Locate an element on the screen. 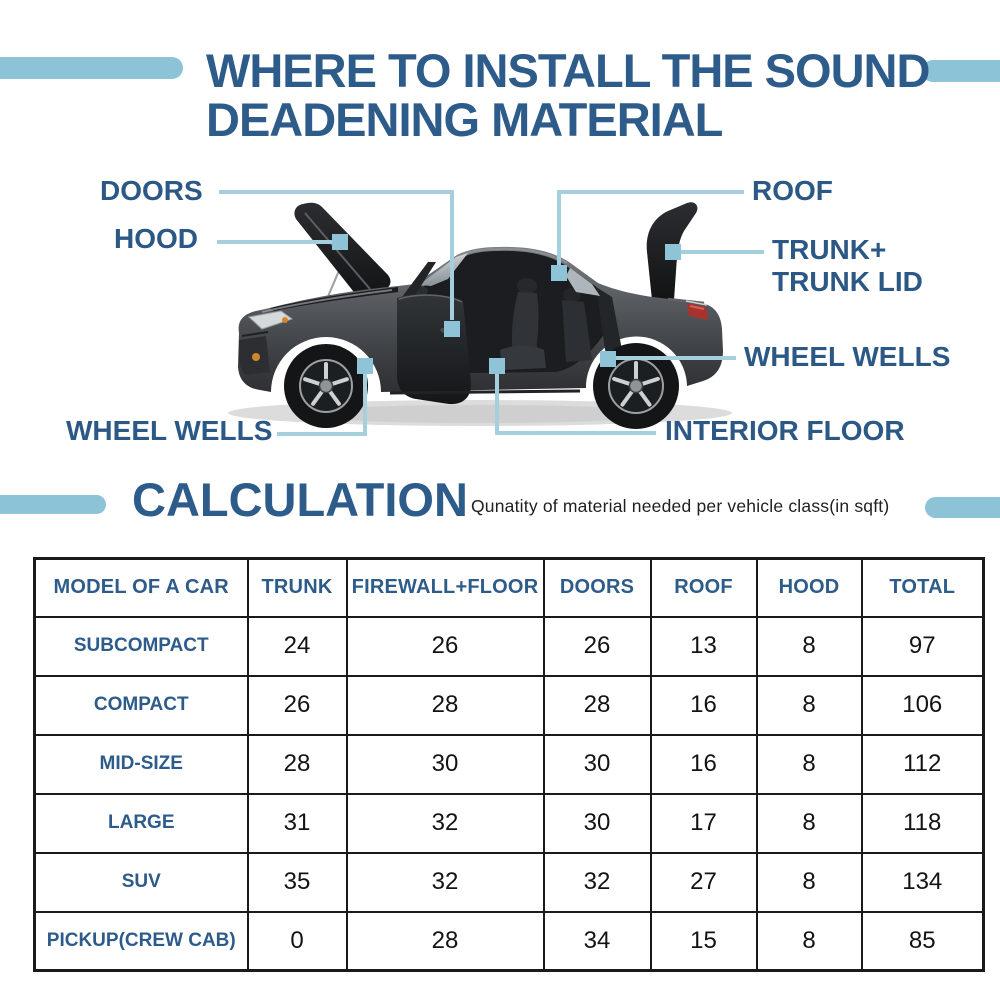  car-rear-details is located at coordinates (548, 346).